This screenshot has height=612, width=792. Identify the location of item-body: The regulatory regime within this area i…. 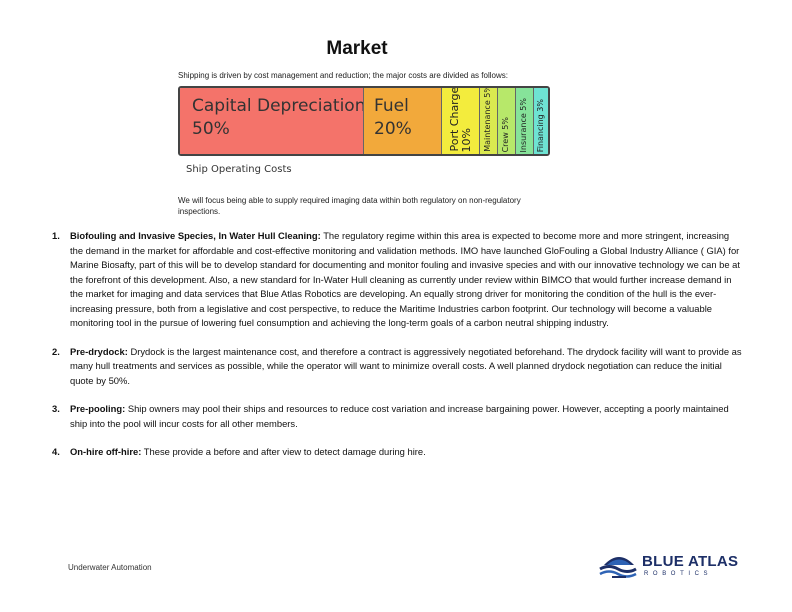
(405, 279).